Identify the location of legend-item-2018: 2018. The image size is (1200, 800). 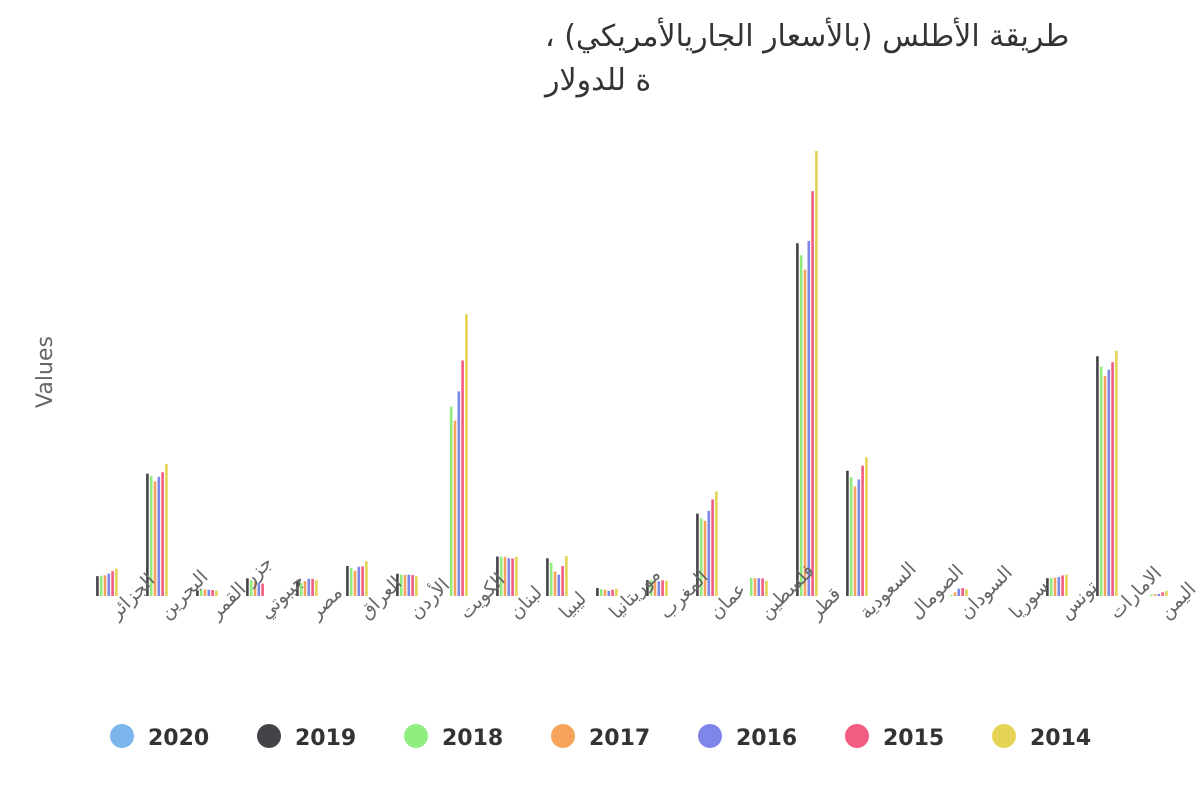
(453, 737).